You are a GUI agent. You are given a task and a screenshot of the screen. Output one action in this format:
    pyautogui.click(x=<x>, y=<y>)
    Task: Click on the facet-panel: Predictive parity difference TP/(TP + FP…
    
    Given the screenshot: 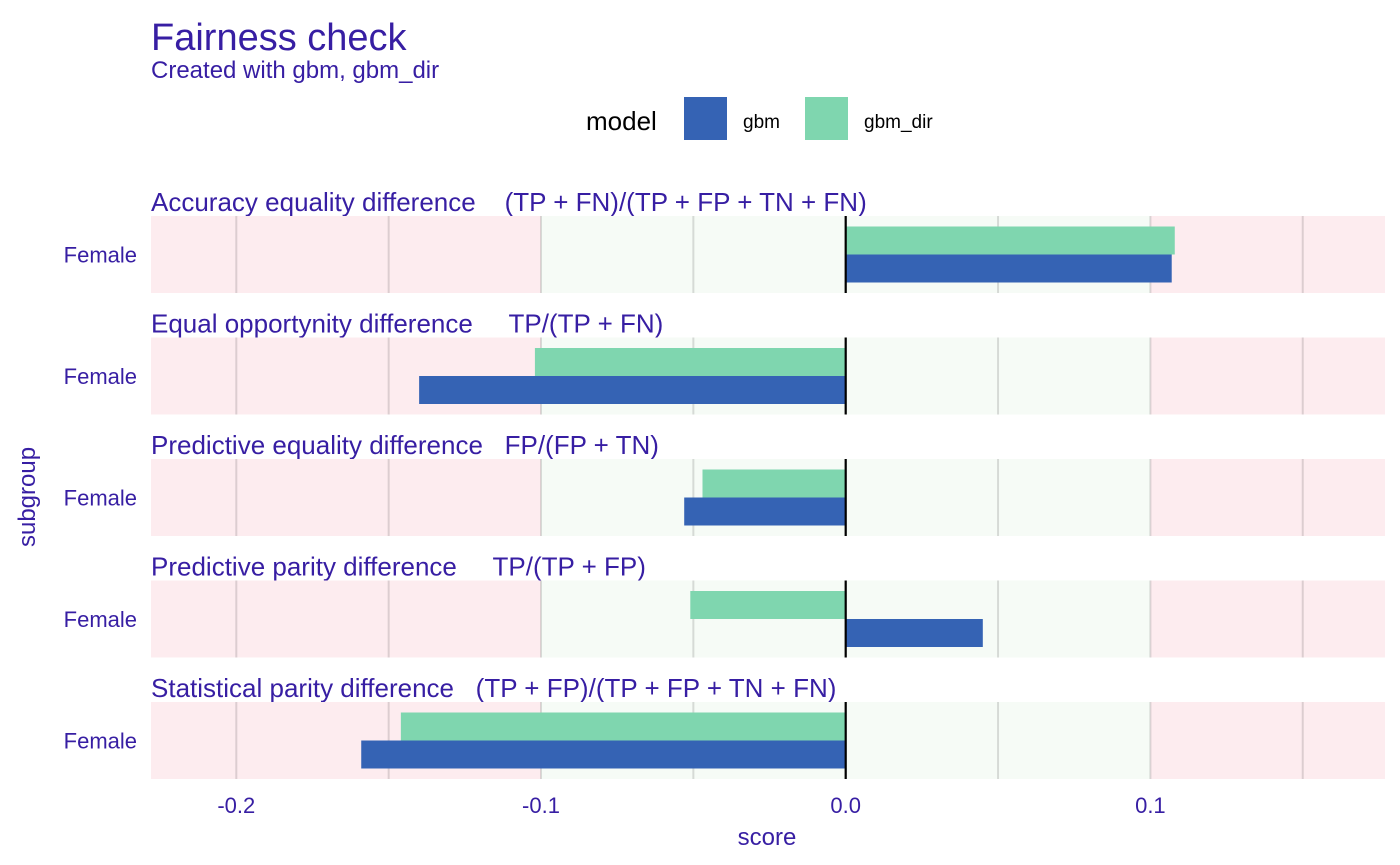 What is the action you would take?
    pyautogui.click(x=724, y=605)
    